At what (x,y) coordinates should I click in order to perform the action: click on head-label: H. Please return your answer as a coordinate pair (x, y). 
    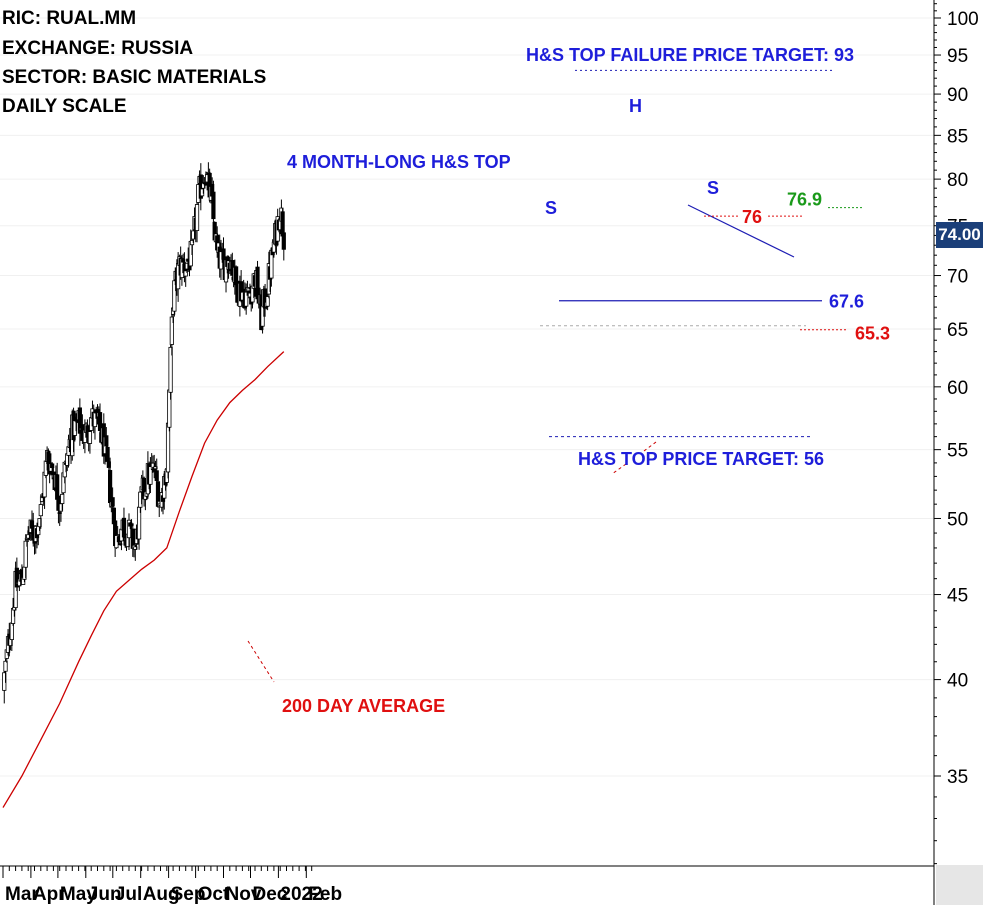
    Looking at the image, I should click on (635, 106).